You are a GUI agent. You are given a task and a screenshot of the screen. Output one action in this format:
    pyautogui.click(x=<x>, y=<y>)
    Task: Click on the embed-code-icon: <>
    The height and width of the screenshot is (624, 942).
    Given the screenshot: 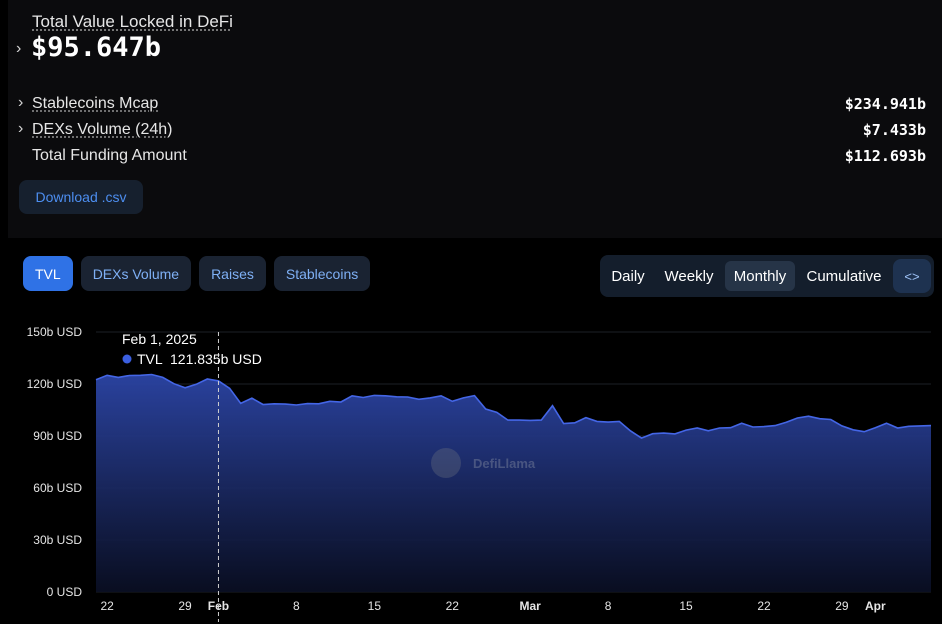 What is the action you would take?
    pyautogui.click(x=912, y=276)
    